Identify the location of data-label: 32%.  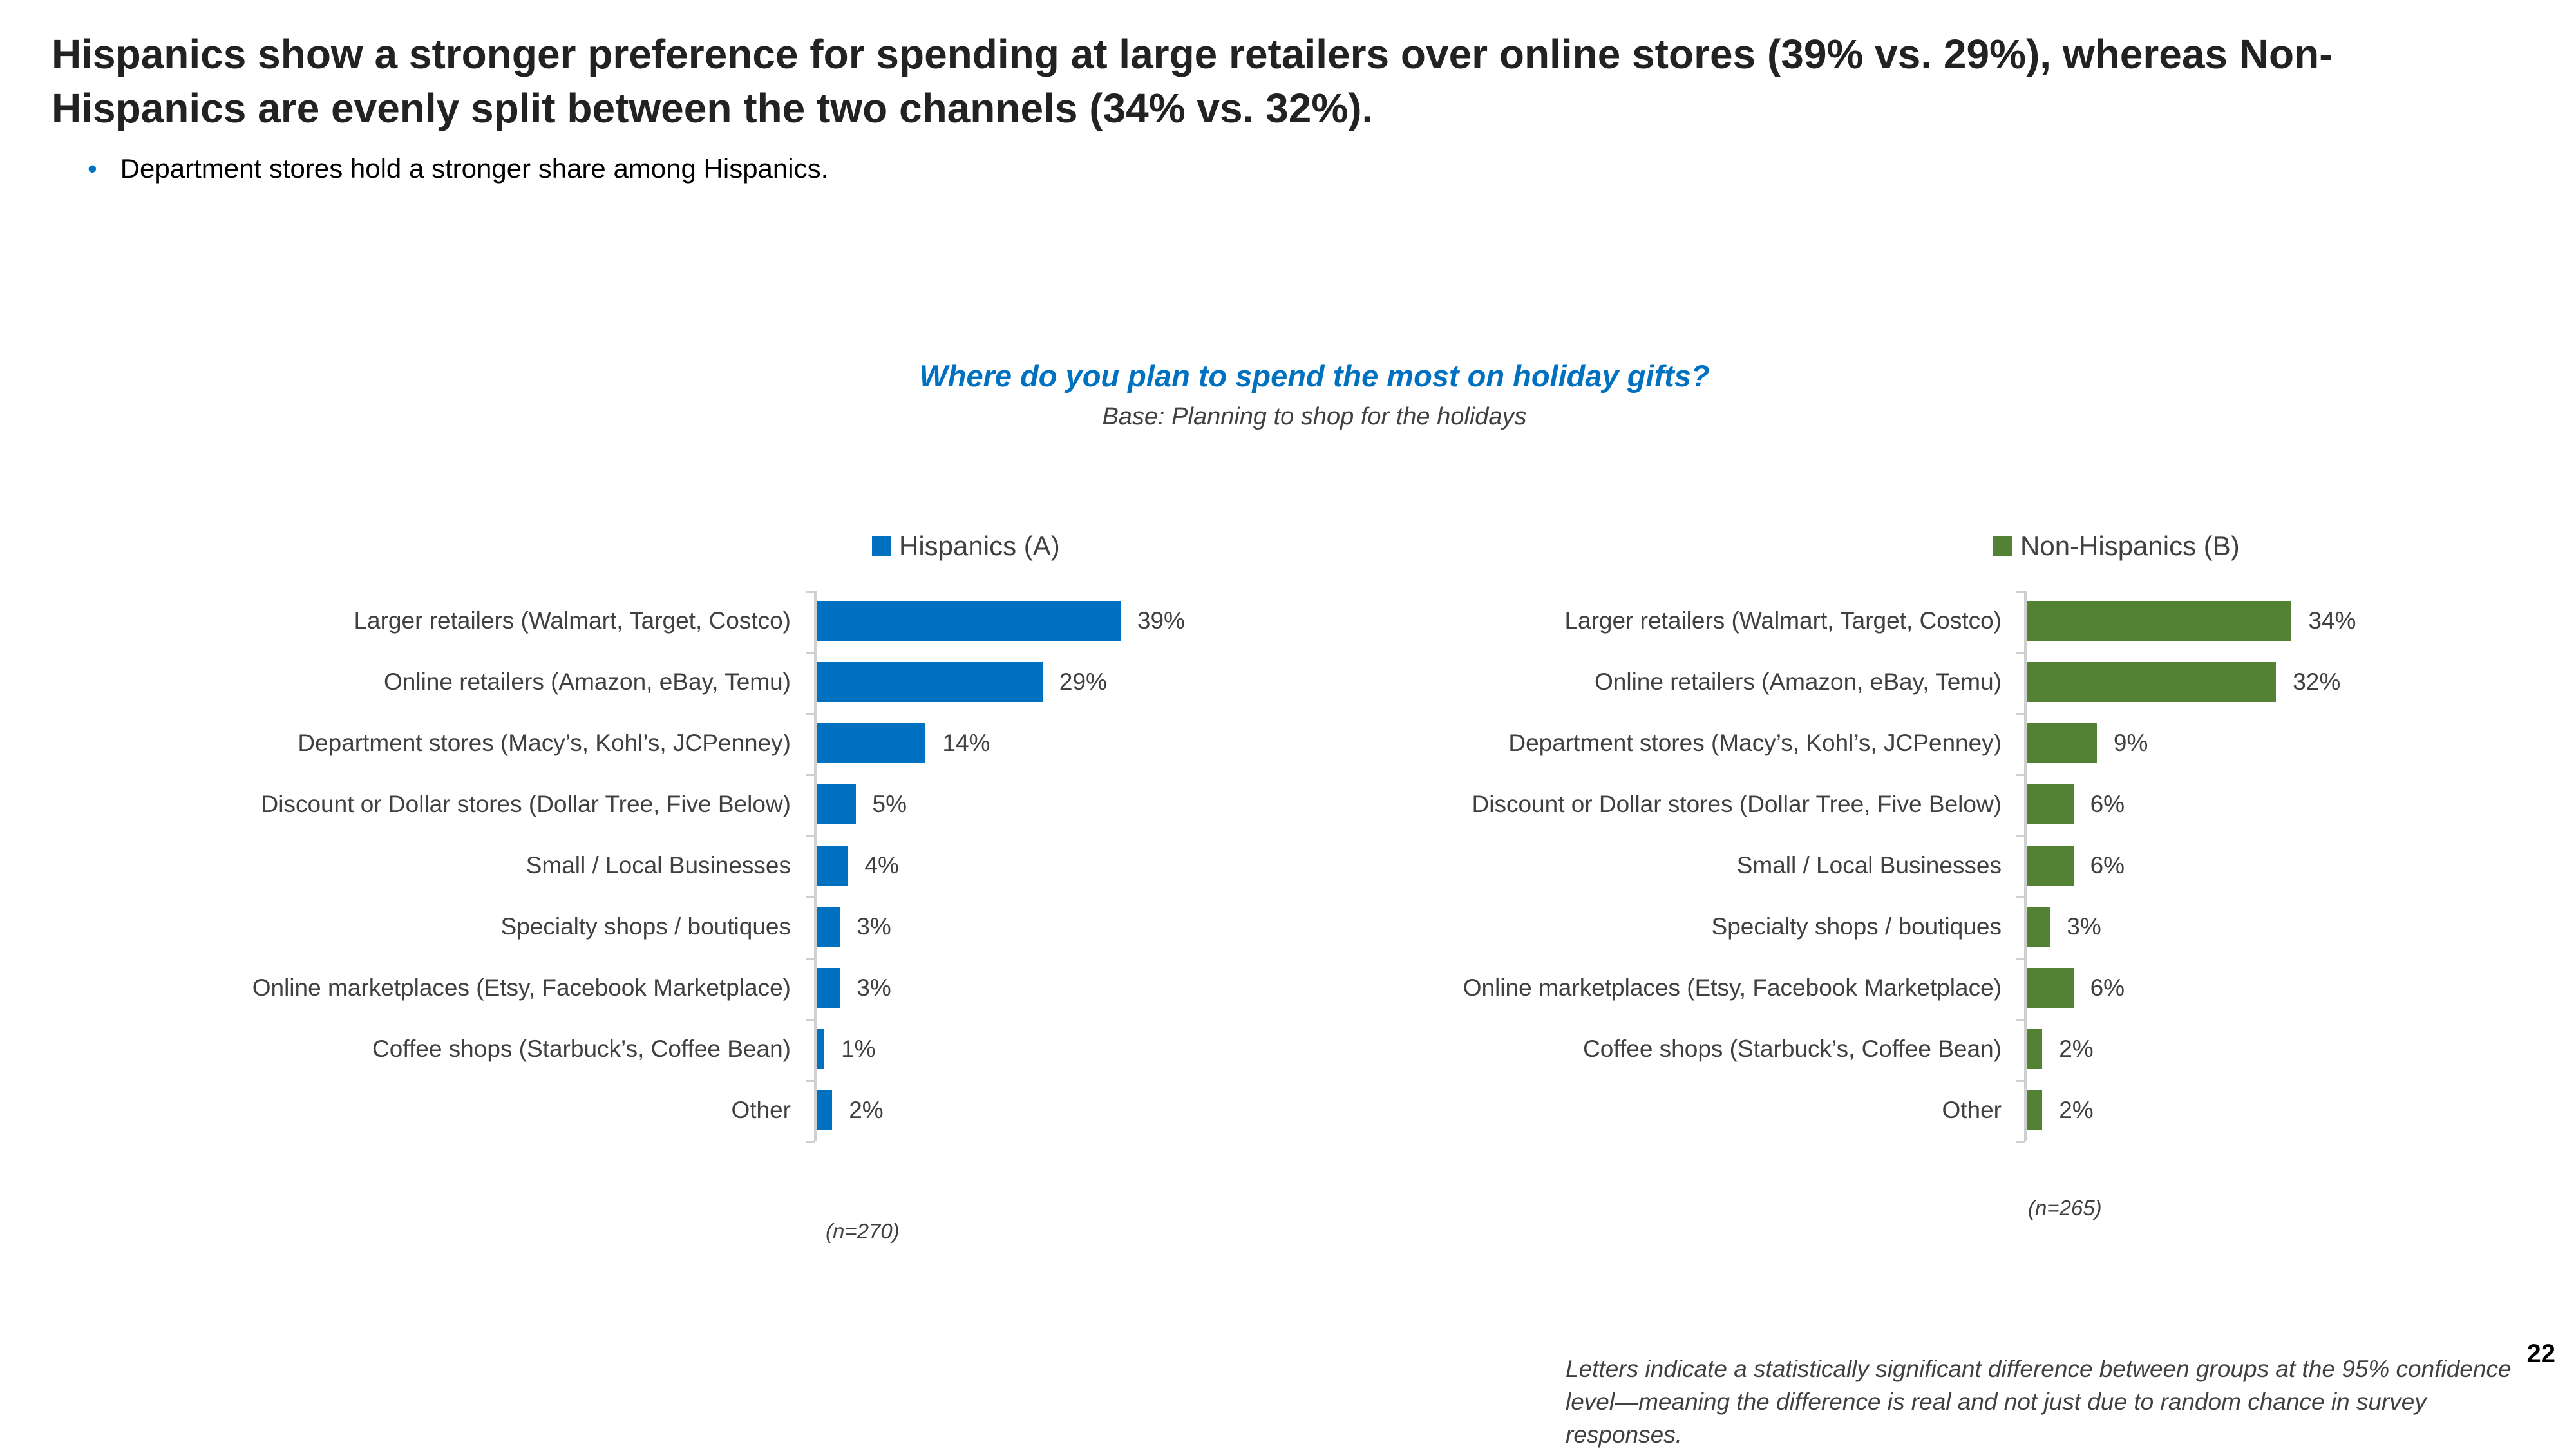
(2317, 682).